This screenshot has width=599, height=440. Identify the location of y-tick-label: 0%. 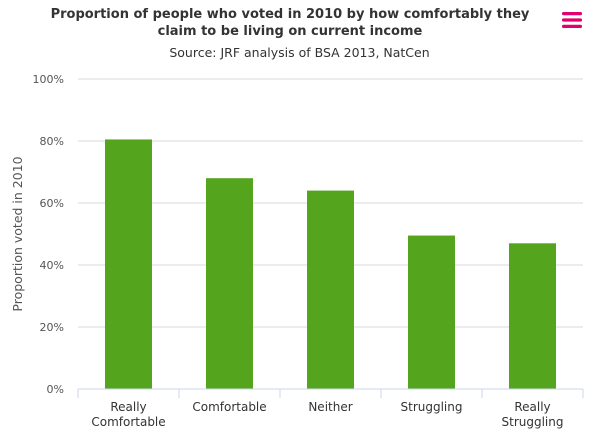
(55, 389).